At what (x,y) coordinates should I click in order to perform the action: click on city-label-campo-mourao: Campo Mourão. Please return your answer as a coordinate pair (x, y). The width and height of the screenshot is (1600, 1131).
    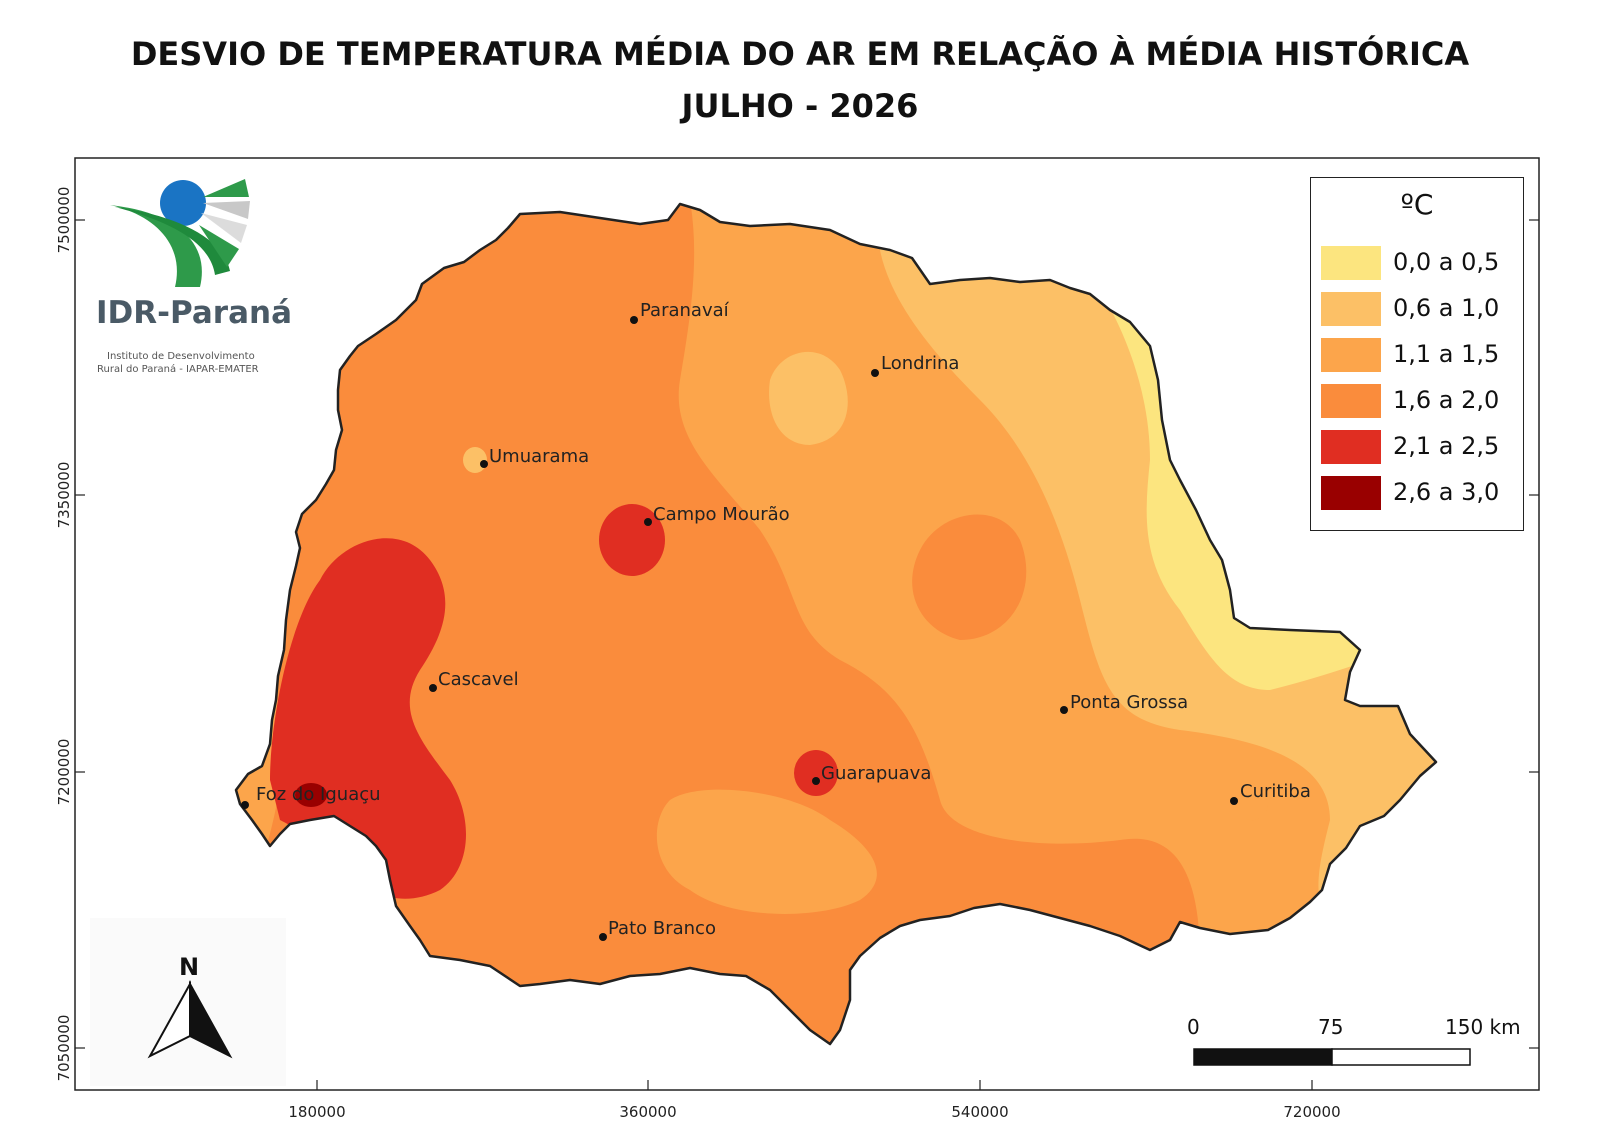
    Looking at the image, I should click on (721, 514).